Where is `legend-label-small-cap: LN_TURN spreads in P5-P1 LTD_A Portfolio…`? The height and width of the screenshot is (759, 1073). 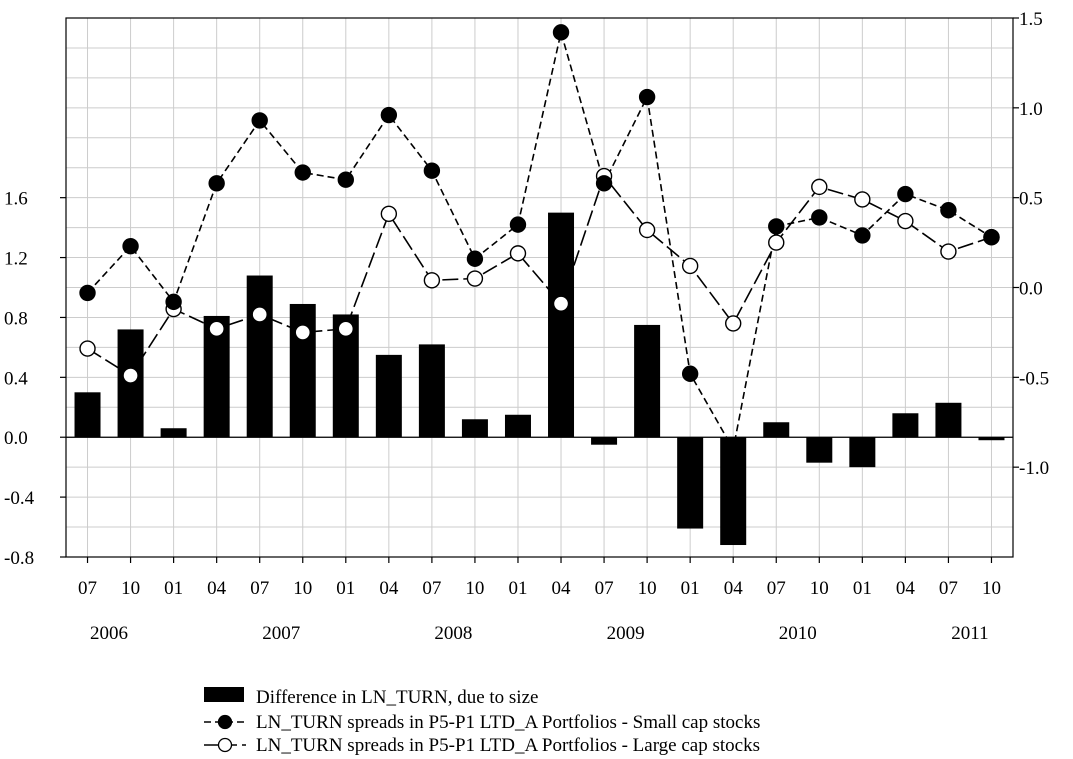
legend-label-small-cap: LN_TURN spreads in P5-P1 LTD_A Portfolio… is located at coordinates (508, 722).